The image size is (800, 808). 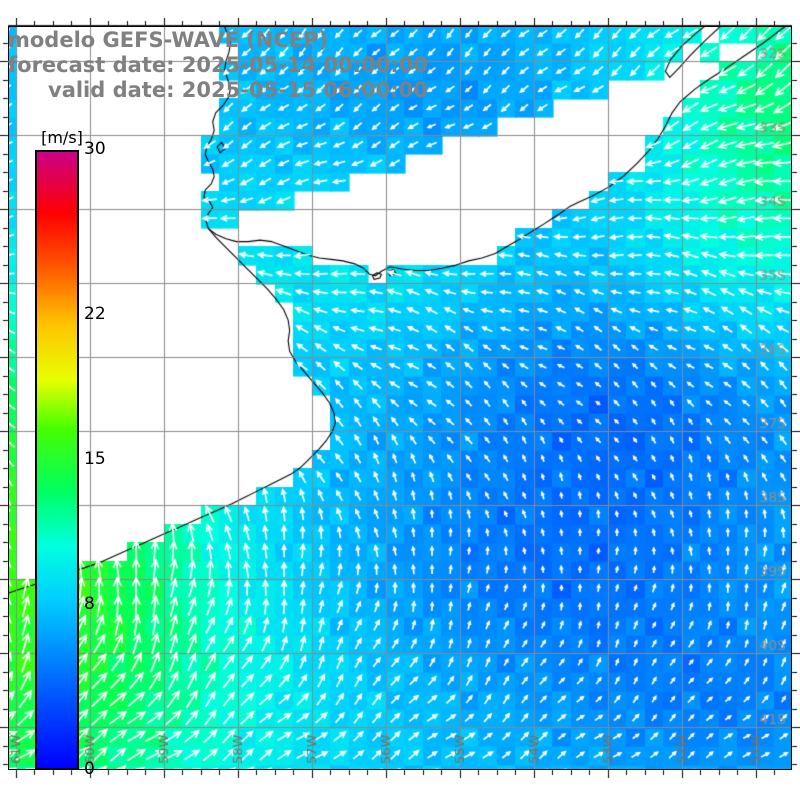 What do you see at coordinates (95, 314) in the screenshot?
I see `colorbar-tick-22: 22` at bounding box center [95, 314].